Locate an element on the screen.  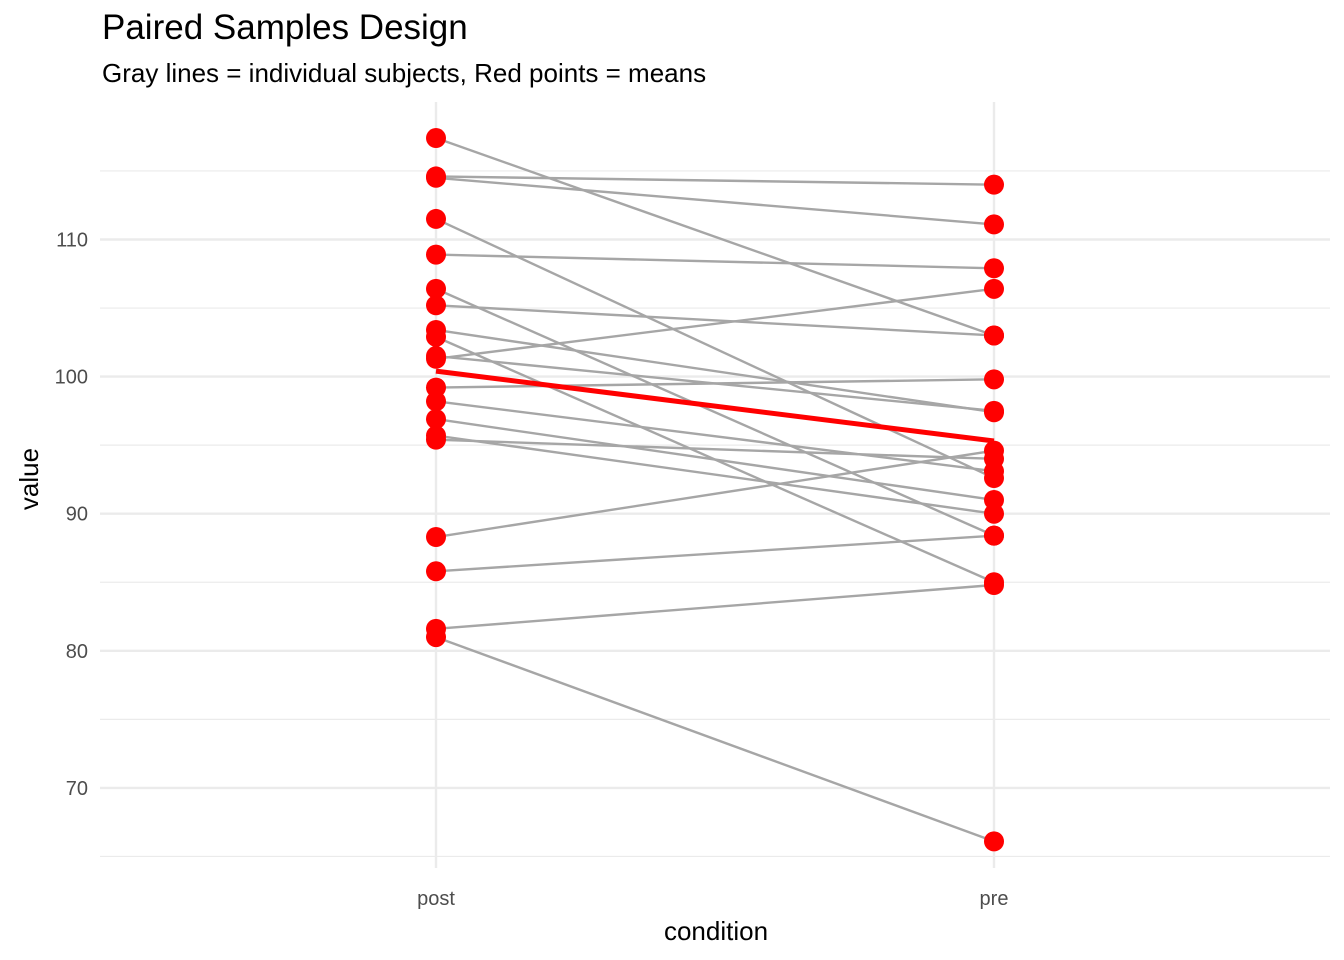
y-axis-title: value is located at coordinates (29, 479).